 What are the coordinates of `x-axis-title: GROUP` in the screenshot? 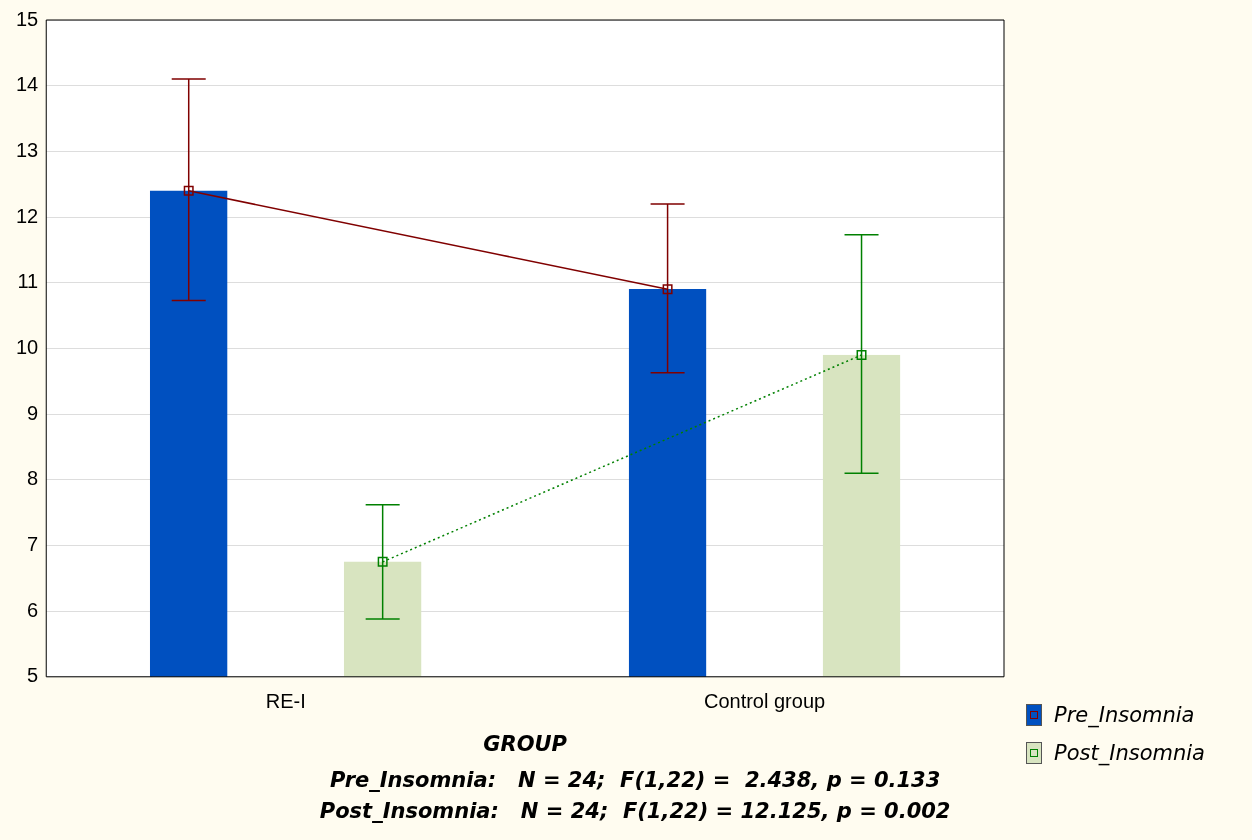 It's located at (525, 743).